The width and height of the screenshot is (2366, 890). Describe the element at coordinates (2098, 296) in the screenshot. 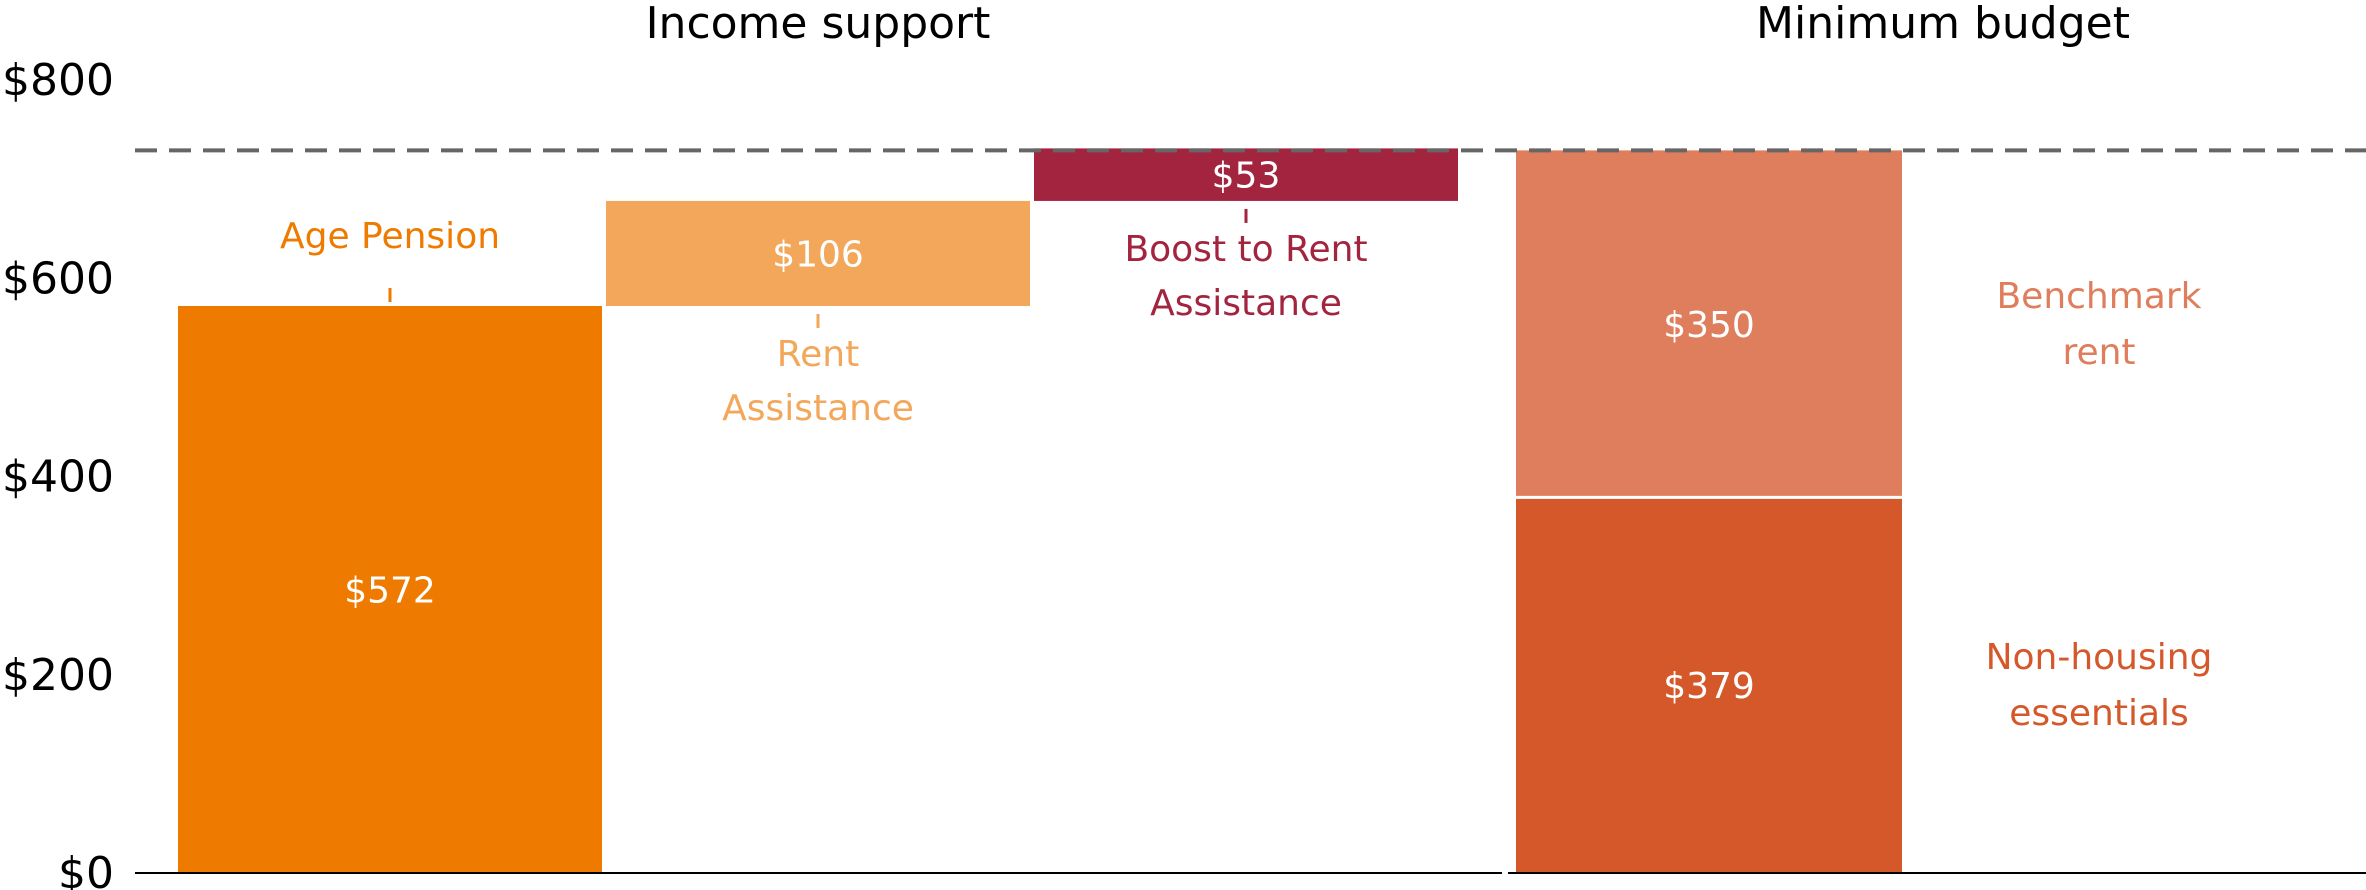

I see `label-line: Benchmark` at that location.